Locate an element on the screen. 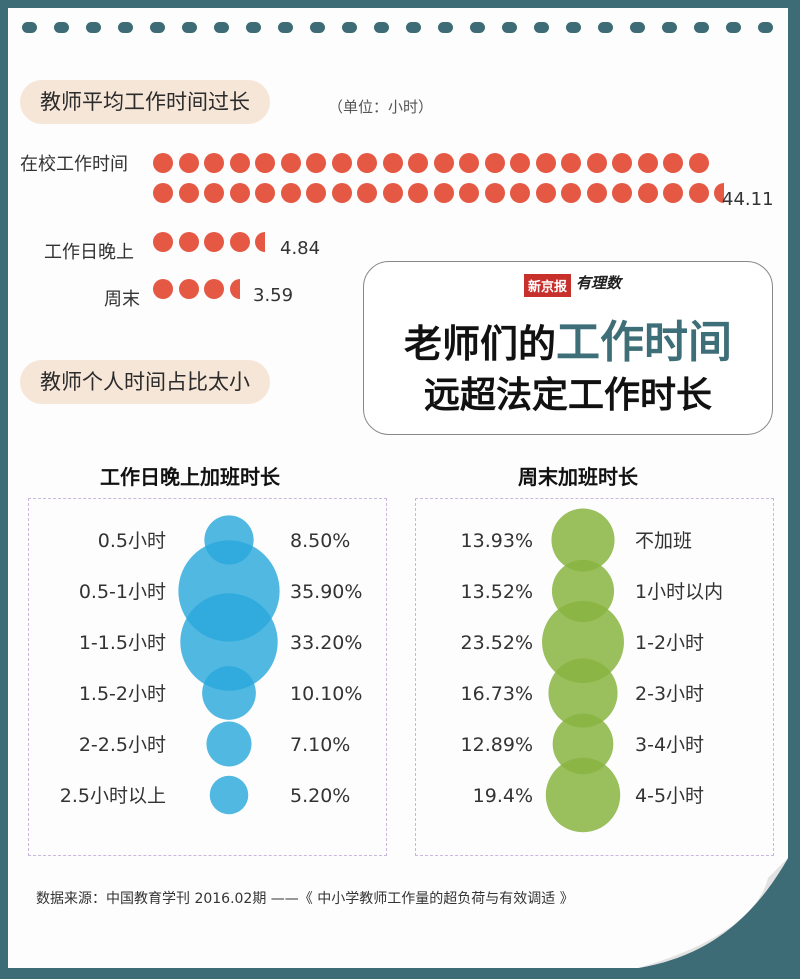 The image size is (800, 979). bubble-evening-category: 0.5-1小时 is located at coordinates (122, 592).